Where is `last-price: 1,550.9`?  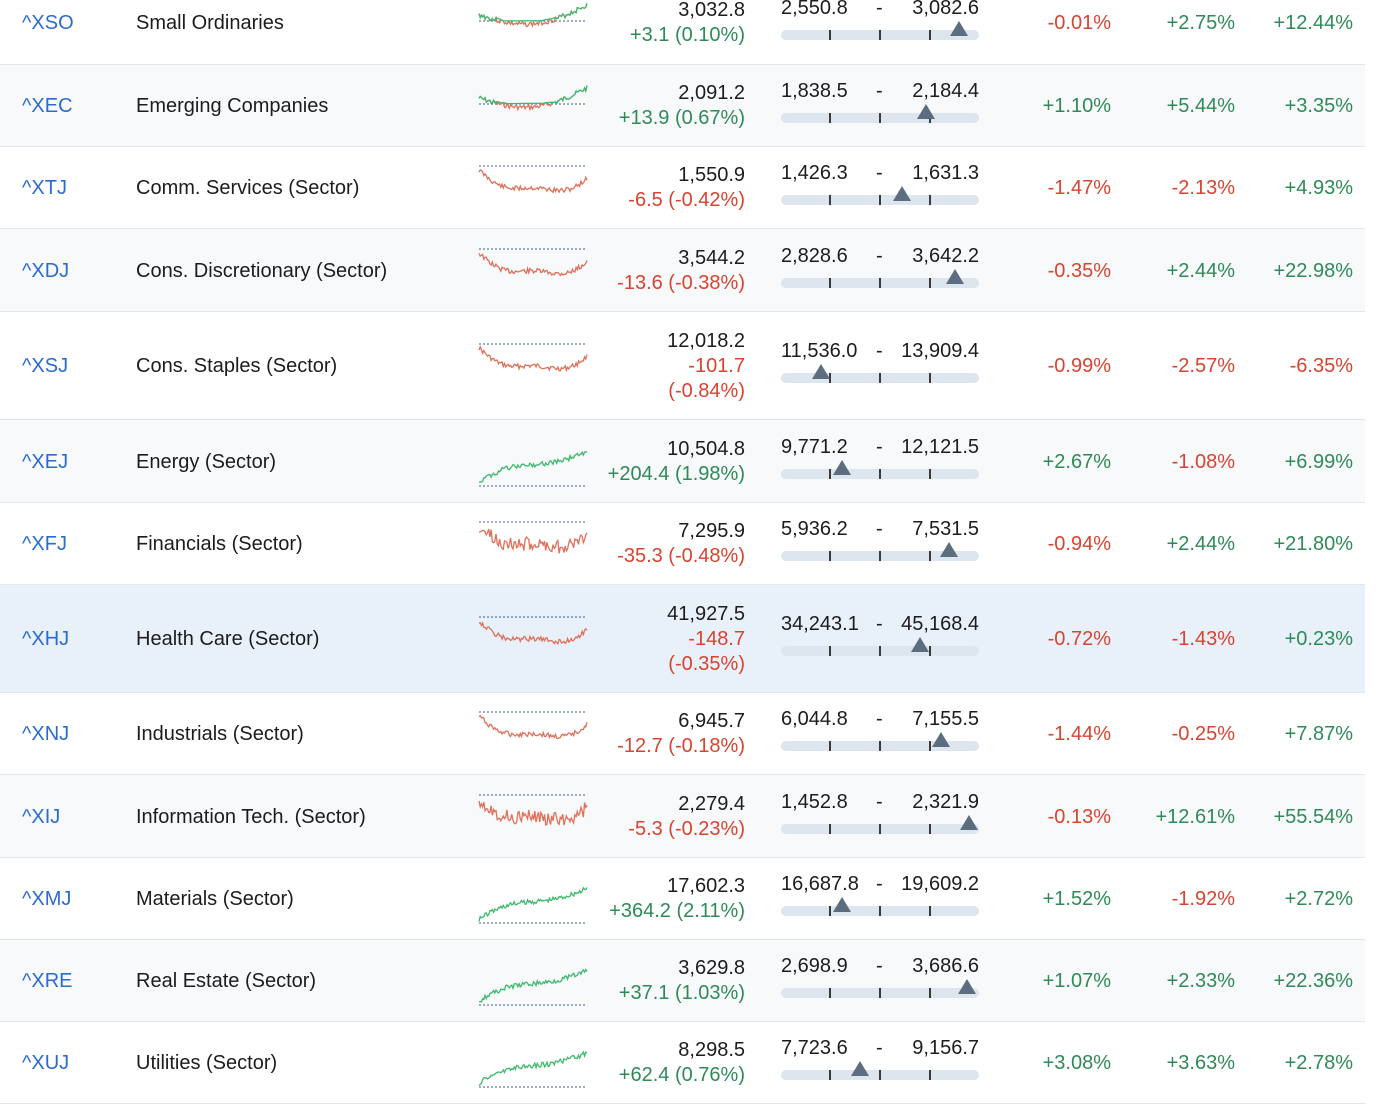 last-price: 1,550.9 is located at coordinates (711, 175).